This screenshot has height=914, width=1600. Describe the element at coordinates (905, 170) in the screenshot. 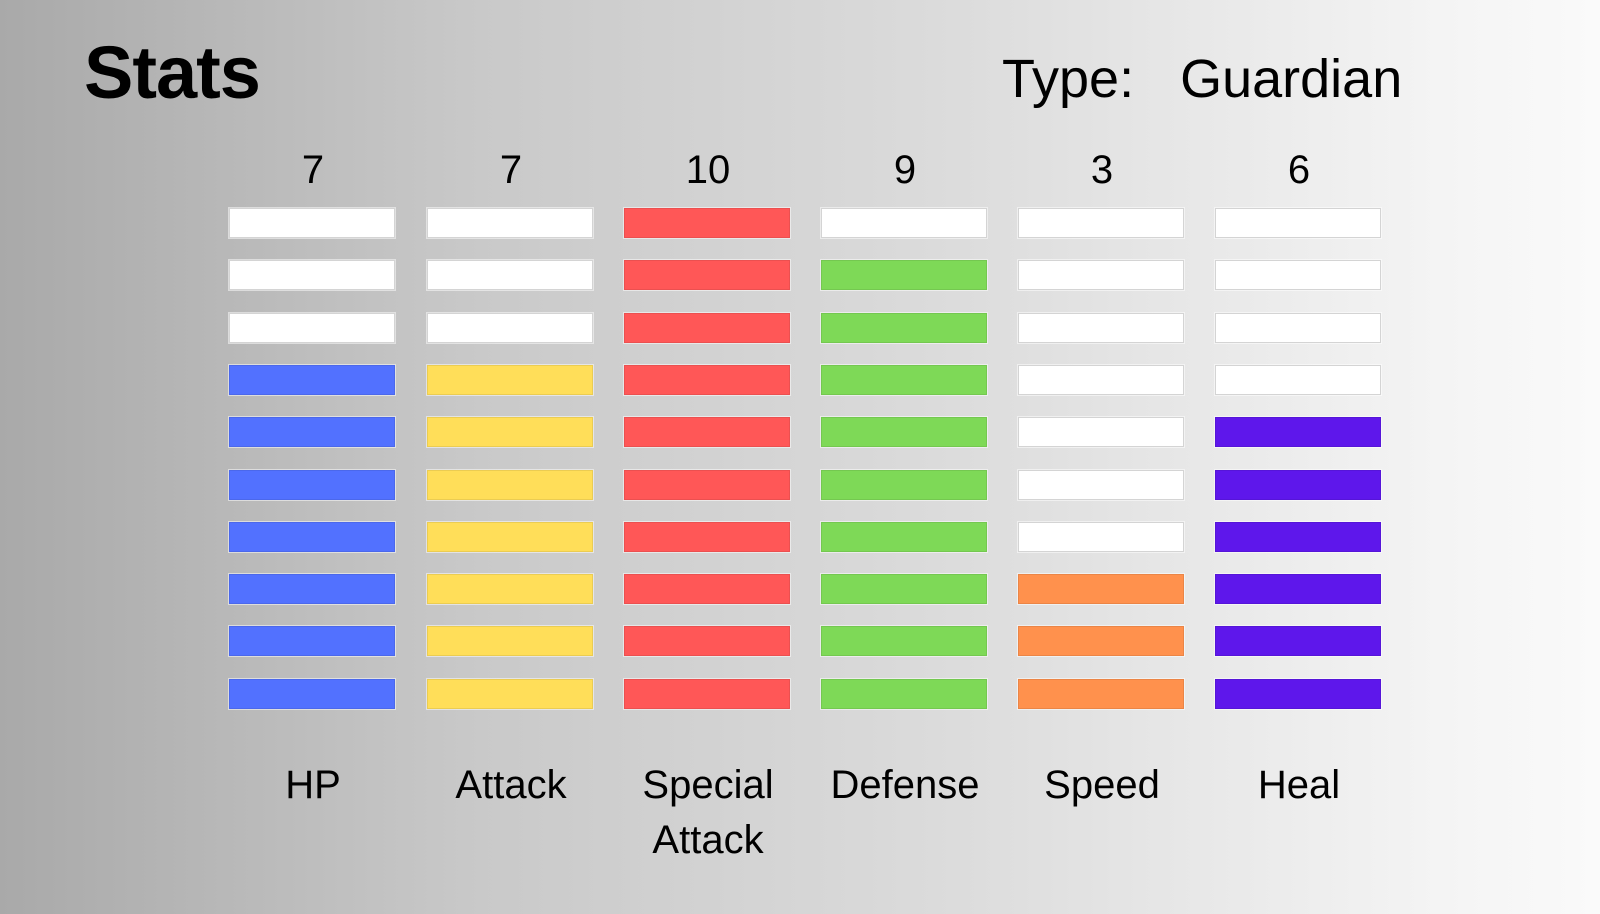

I see `stat-value: 9` at that location.